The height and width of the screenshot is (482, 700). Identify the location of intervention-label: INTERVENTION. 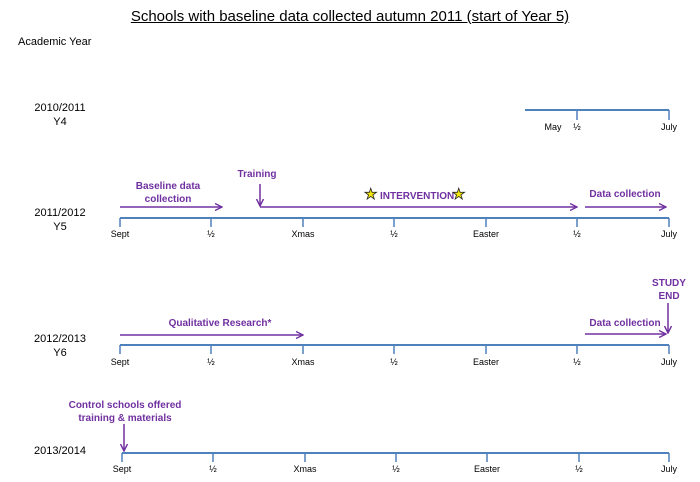
(417, 196).